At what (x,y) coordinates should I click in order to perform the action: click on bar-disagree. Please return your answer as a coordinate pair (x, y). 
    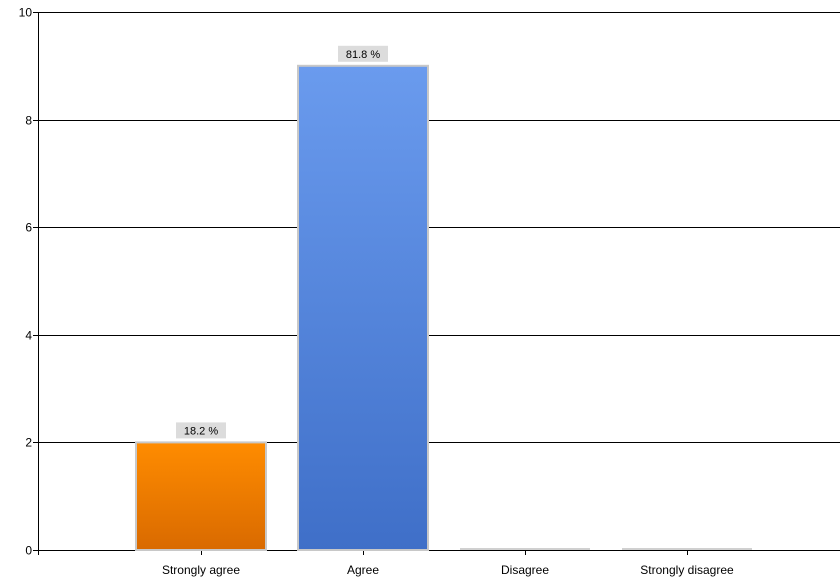
    Looking at the image, I should click on (525, 549).